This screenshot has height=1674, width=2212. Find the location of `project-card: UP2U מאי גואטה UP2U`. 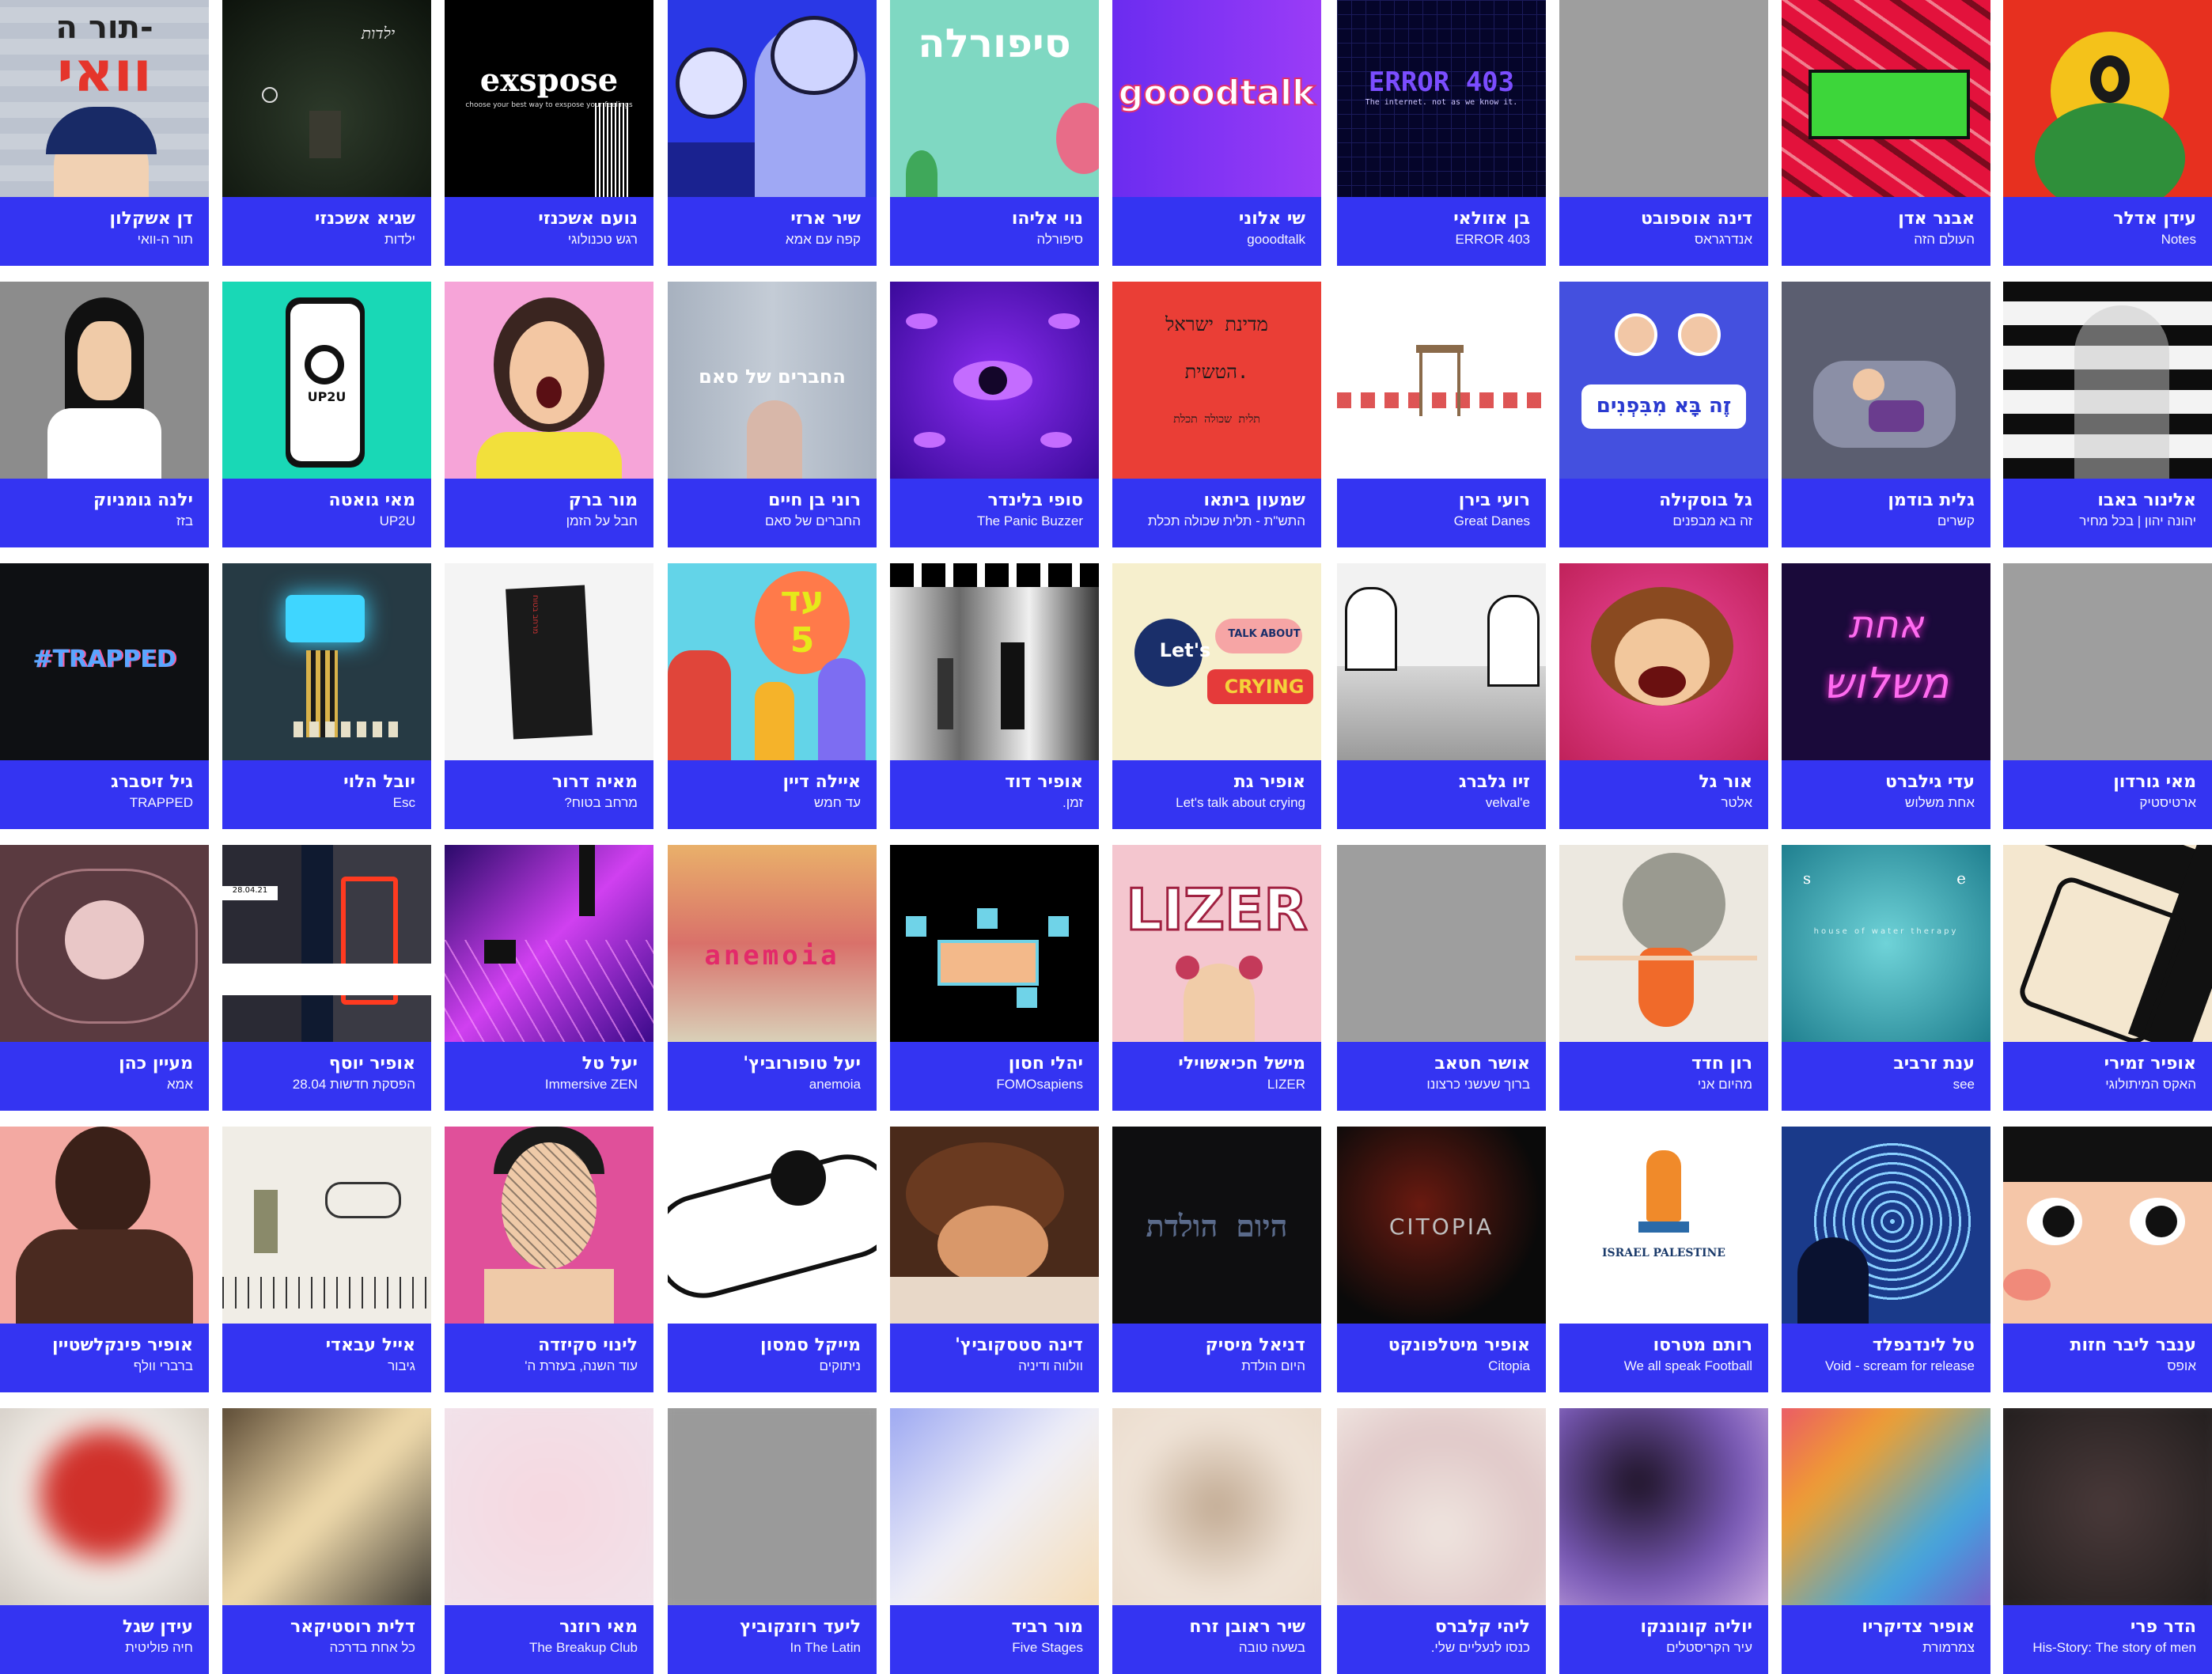

project-card: UP2U מאי גואטה UP2U is located at coordinates (327, 414).